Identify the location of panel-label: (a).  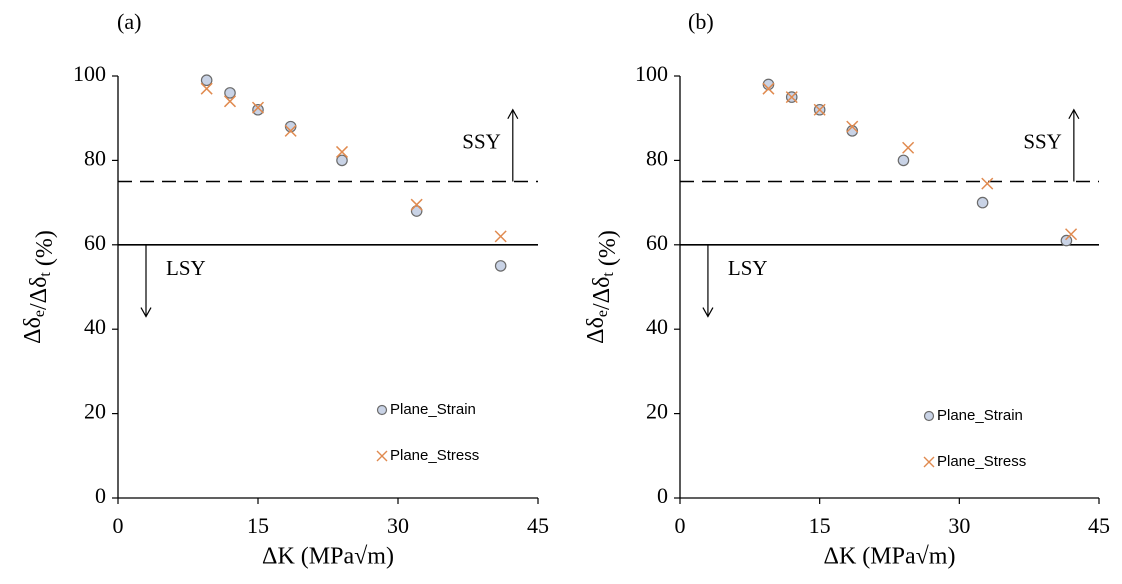
(129, 21).